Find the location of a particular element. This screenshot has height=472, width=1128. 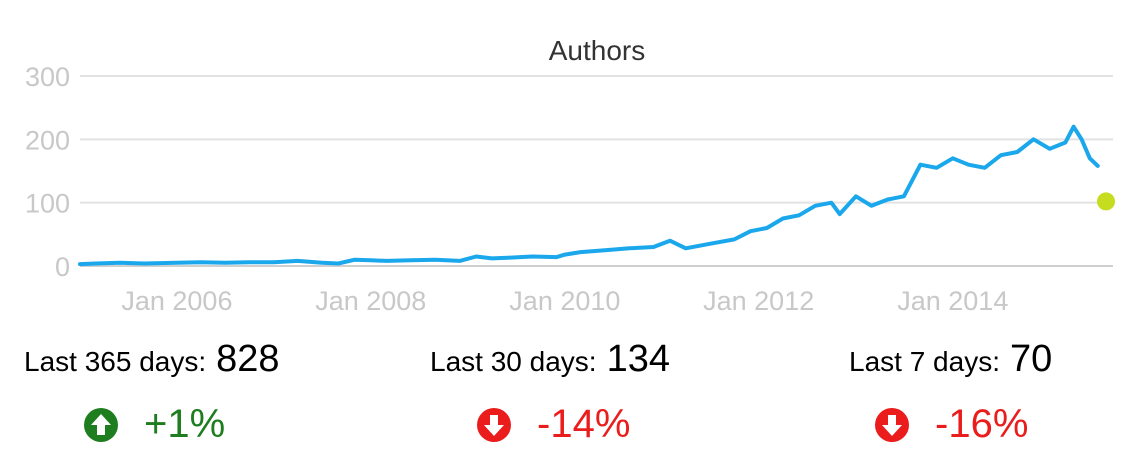

y-tick-label: 100 is located at coordinates (47, 204).